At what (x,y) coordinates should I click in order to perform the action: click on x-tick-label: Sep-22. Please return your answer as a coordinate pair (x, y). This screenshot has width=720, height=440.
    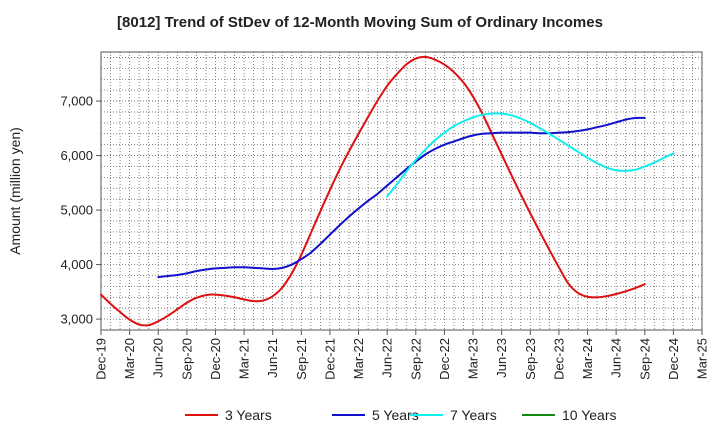
    Looking at the image, I should click on (415, 359).